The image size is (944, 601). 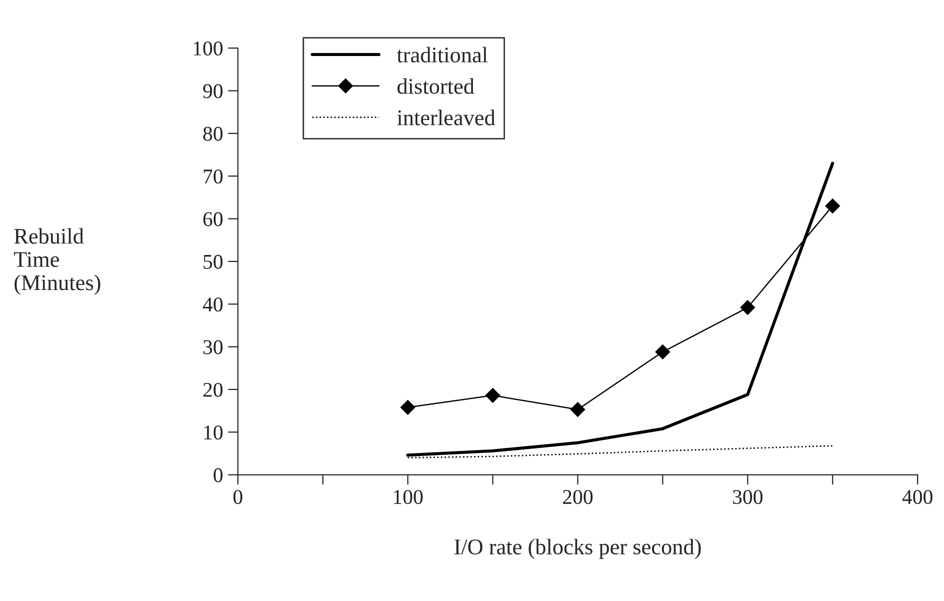 I want to click on y-tick-label: 50, so click(x=213, y=261).